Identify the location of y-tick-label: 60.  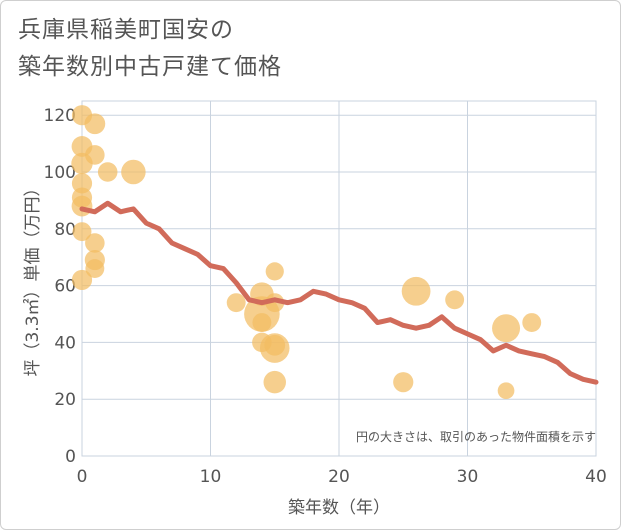
(65, 287).